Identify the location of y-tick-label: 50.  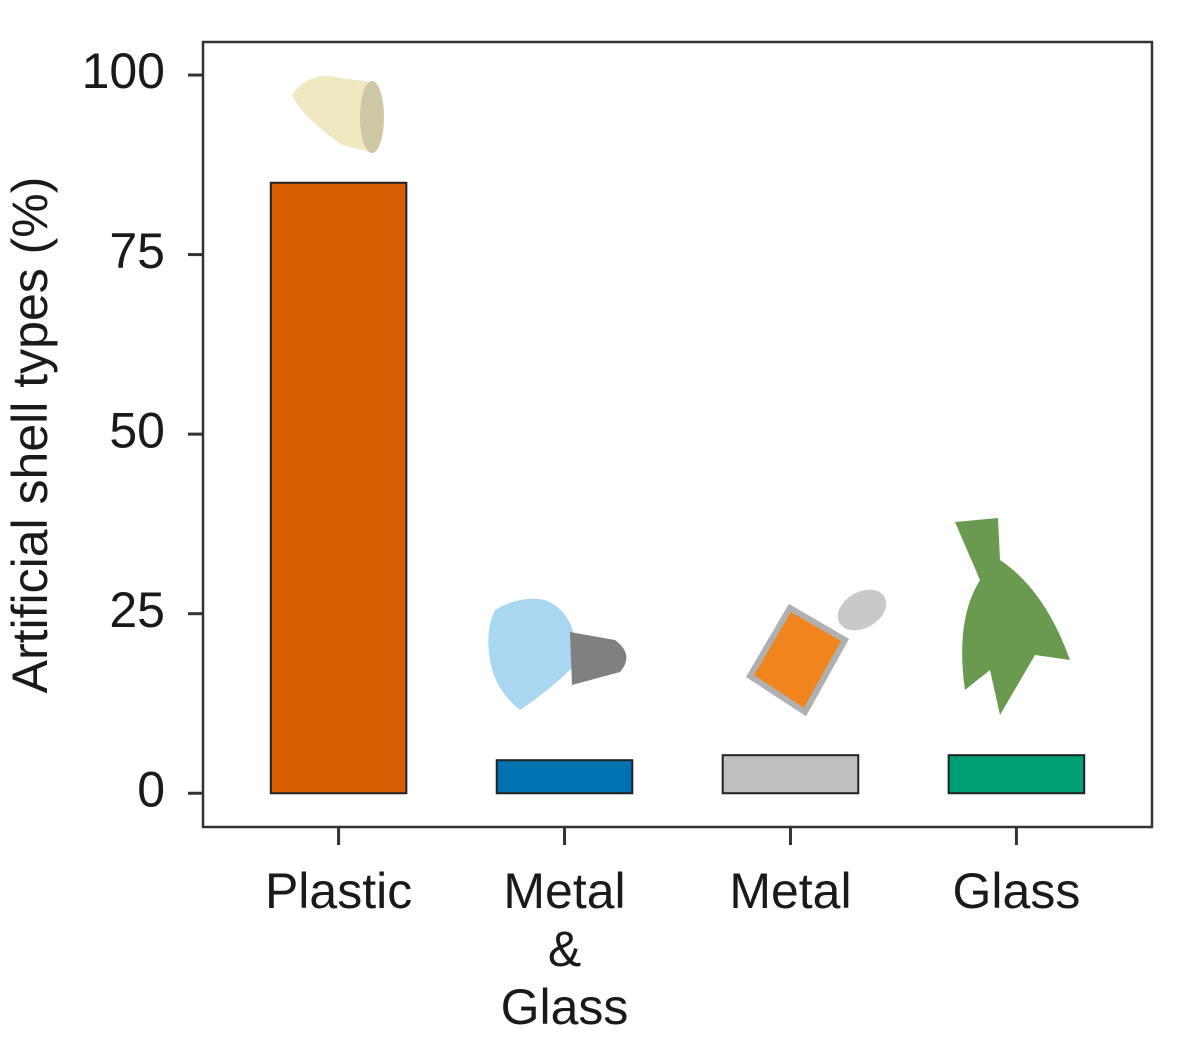
(137, 430).